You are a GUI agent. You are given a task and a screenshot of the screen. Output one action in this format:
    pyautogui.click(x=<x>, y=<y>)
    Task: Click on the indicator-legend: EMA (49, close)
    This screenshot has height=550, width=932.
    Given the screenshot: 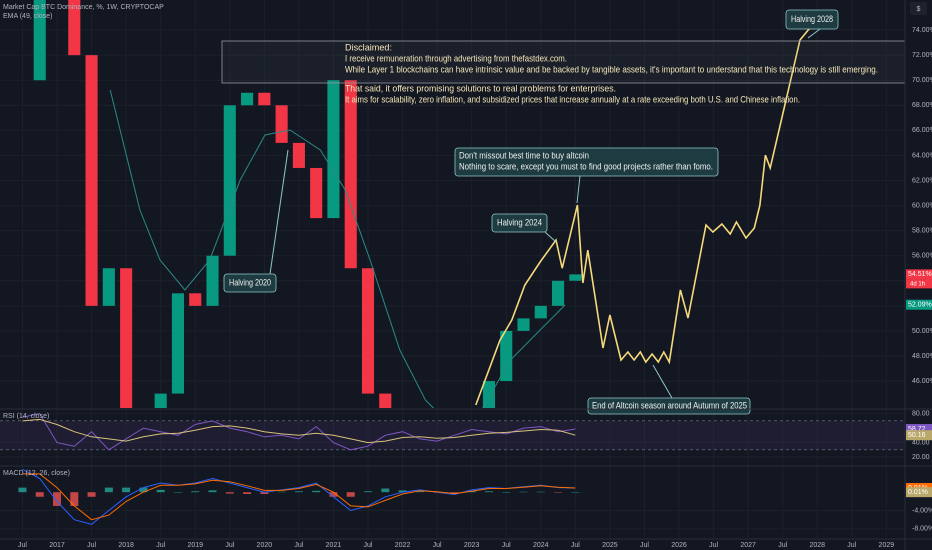 What is the action you would take?
    pyautogui.click(x=27, y=16)
    